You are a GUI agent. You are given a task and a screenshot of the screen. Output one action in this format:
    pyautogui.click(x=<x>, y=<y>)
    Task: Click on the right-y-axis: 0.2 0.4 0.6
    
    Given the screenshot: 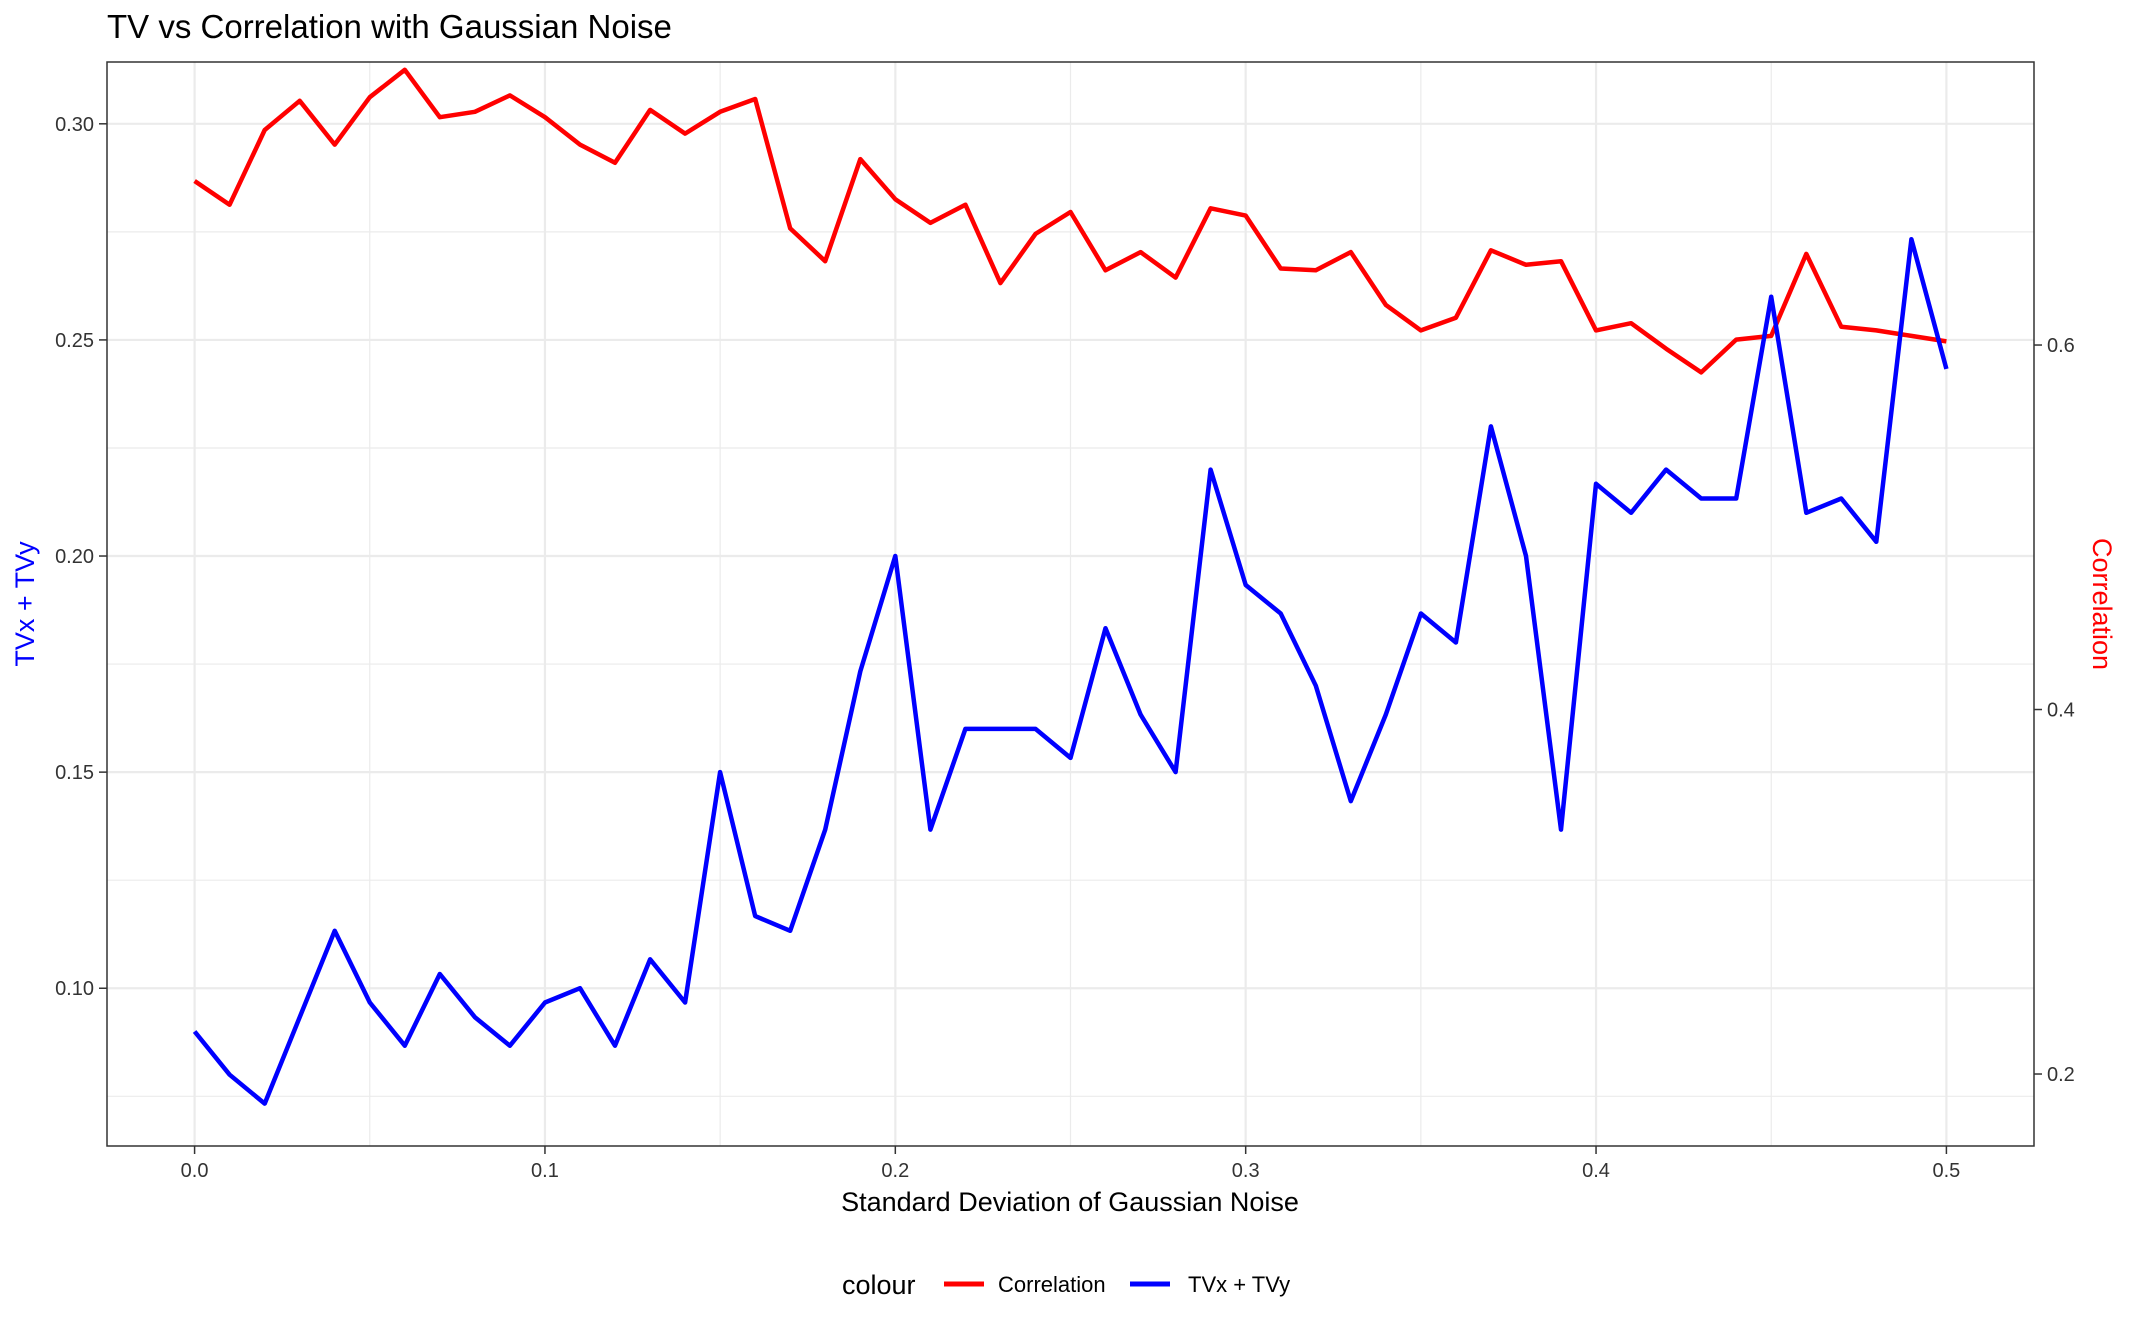 What is the action you would take?
    pyautogui.click(x=2054, y=710)
    